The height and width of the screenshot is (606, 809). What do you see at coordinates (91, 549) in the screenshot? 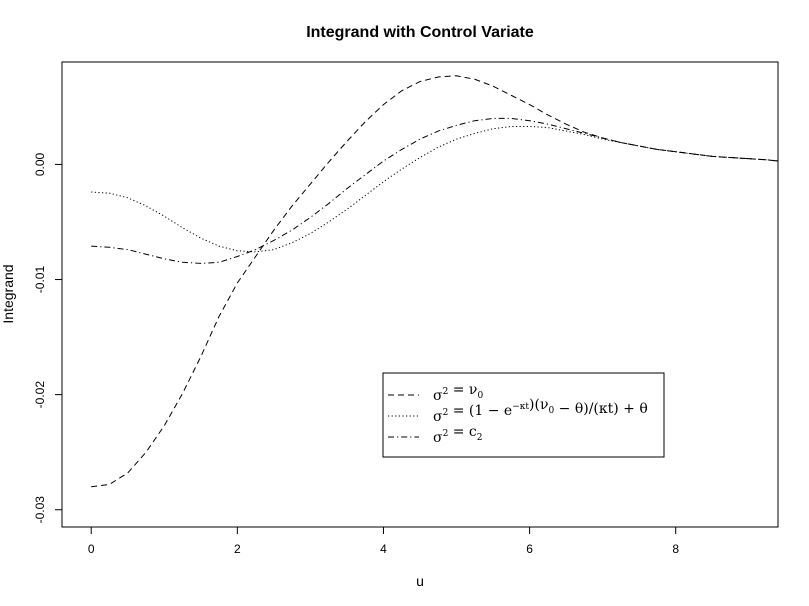
I see `x-tick-label: 0` at bounding box center [91, 549].